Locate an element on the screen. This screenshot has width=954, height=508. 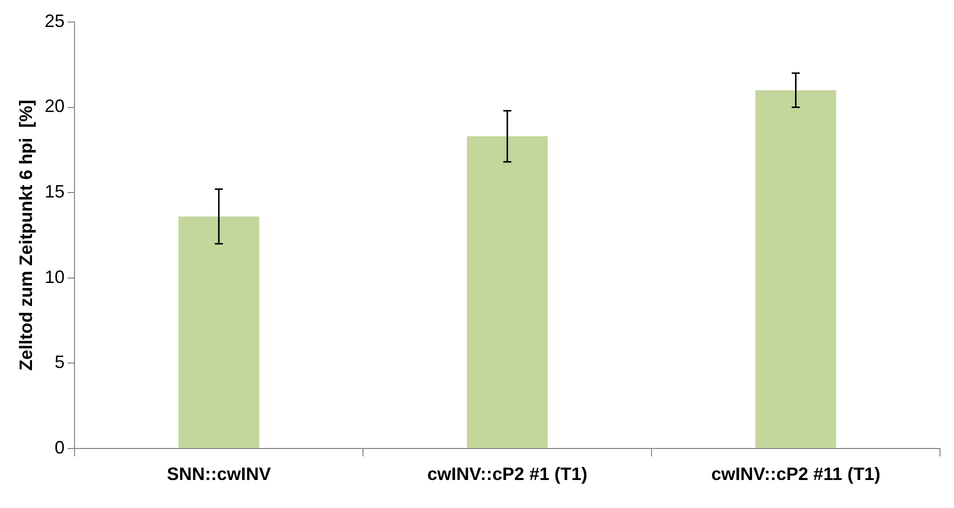
y-tick-label: 5 is located at coordinates (59, 362).